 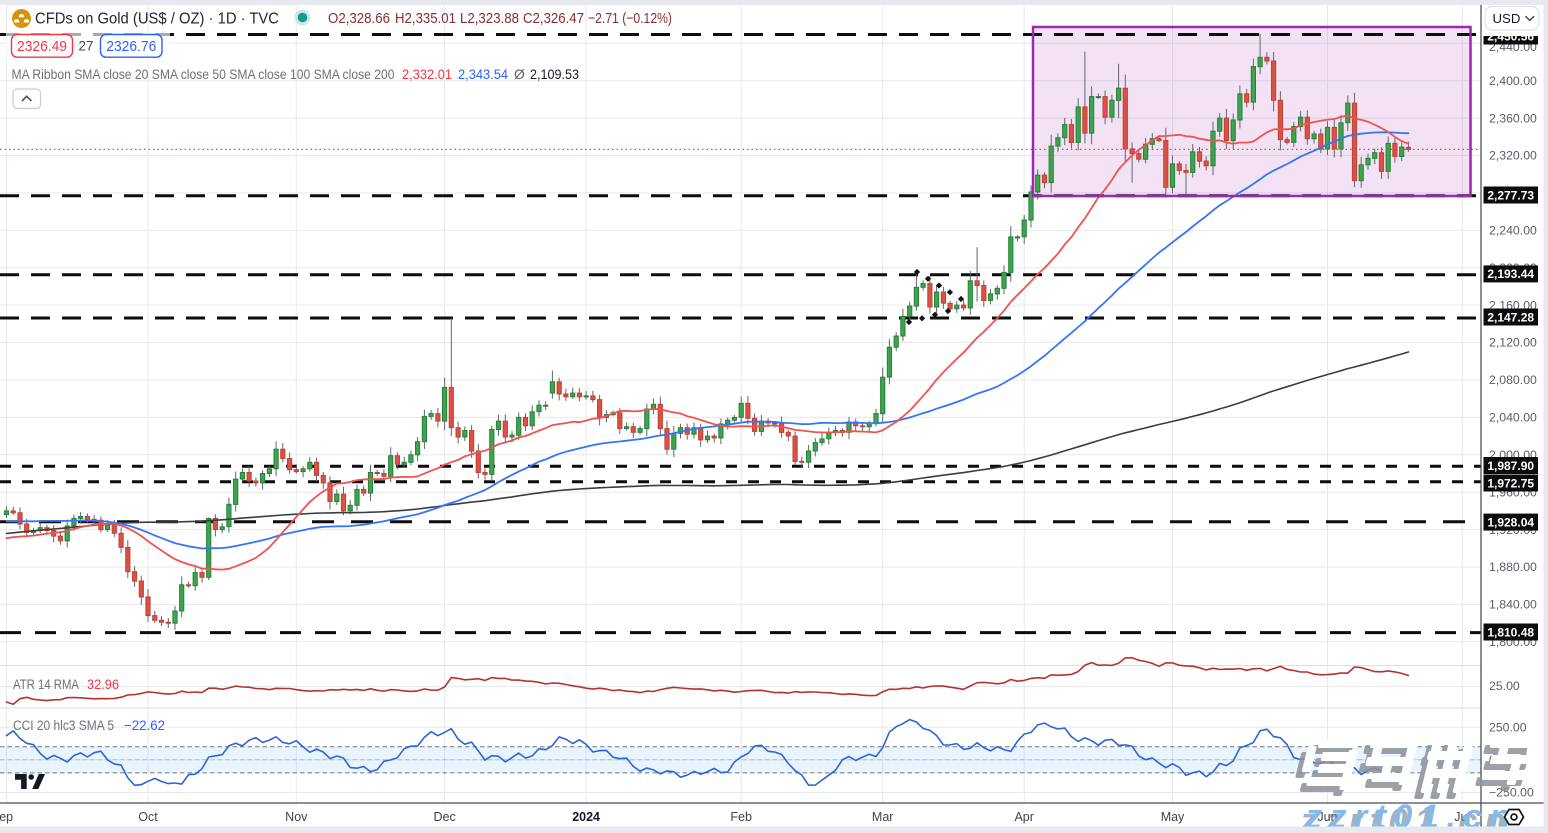 What do you see at coordinates (1510, 522) in the screenshot?
I see `svg-text: 1,928.04` at bounding box center [1510, 522].